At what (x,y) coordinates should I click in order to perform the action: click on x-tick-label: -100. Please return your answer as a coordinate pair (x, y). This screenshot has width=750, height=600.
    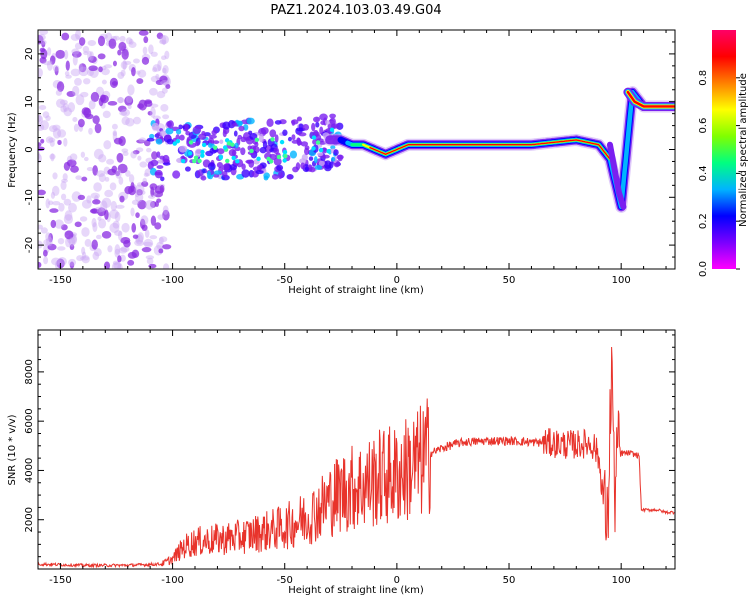
    Looking at the image, I should click on (172, 280).